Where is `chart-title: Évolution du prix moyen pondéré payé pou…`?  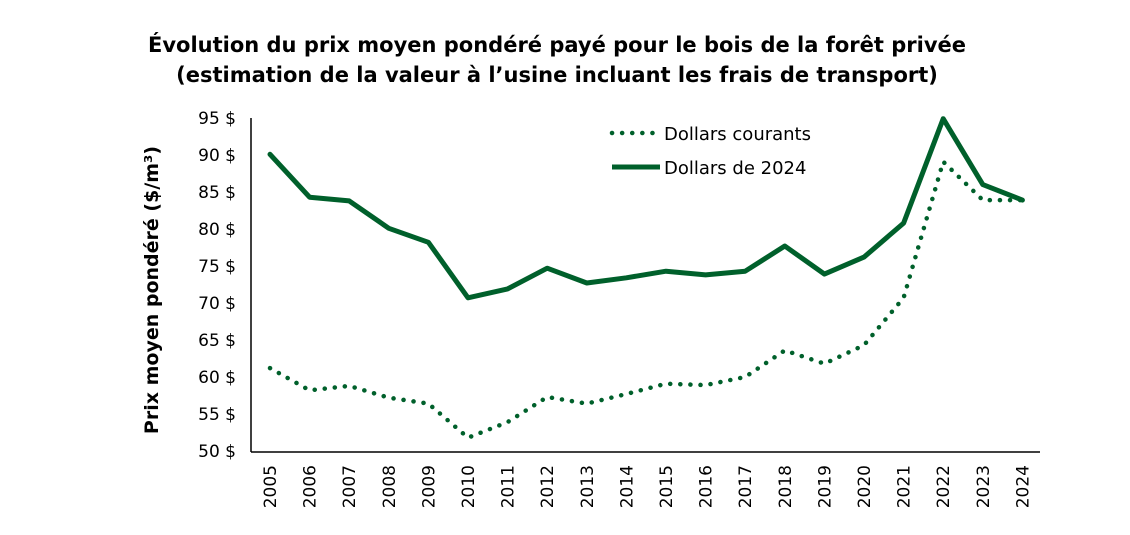 chart-title: Évolution du prix moyen pondéré payé pou… is located at coordinates (557, 44).